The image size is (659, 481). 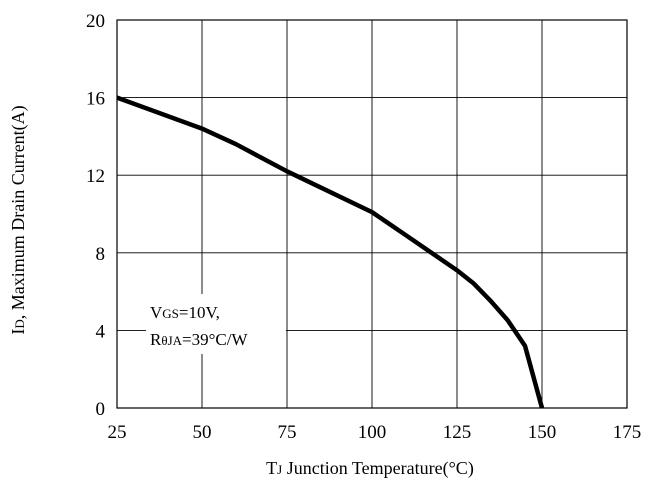 What do you see at coordinates (370, 468) in the screenshot?
I see `x-axis-title: TJ Junction Temperature(°C)` at bounding box center [370, 468].